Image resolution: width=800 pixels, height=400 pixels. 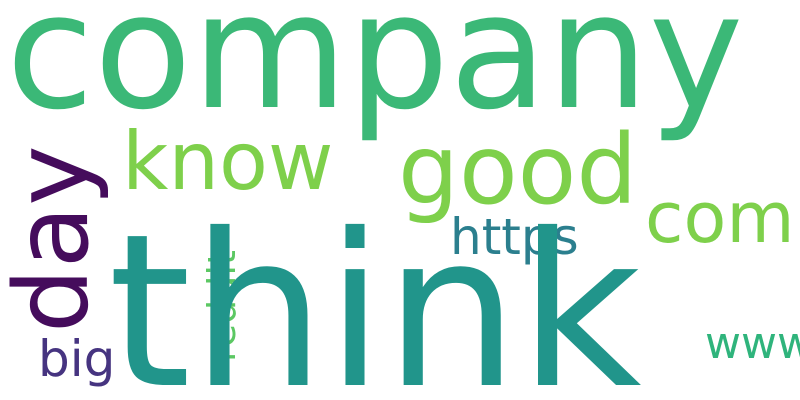 What do you see at coordinates (56, 239) in the screenshot?
I see `word-day: day` at bounding box center [56, 239].